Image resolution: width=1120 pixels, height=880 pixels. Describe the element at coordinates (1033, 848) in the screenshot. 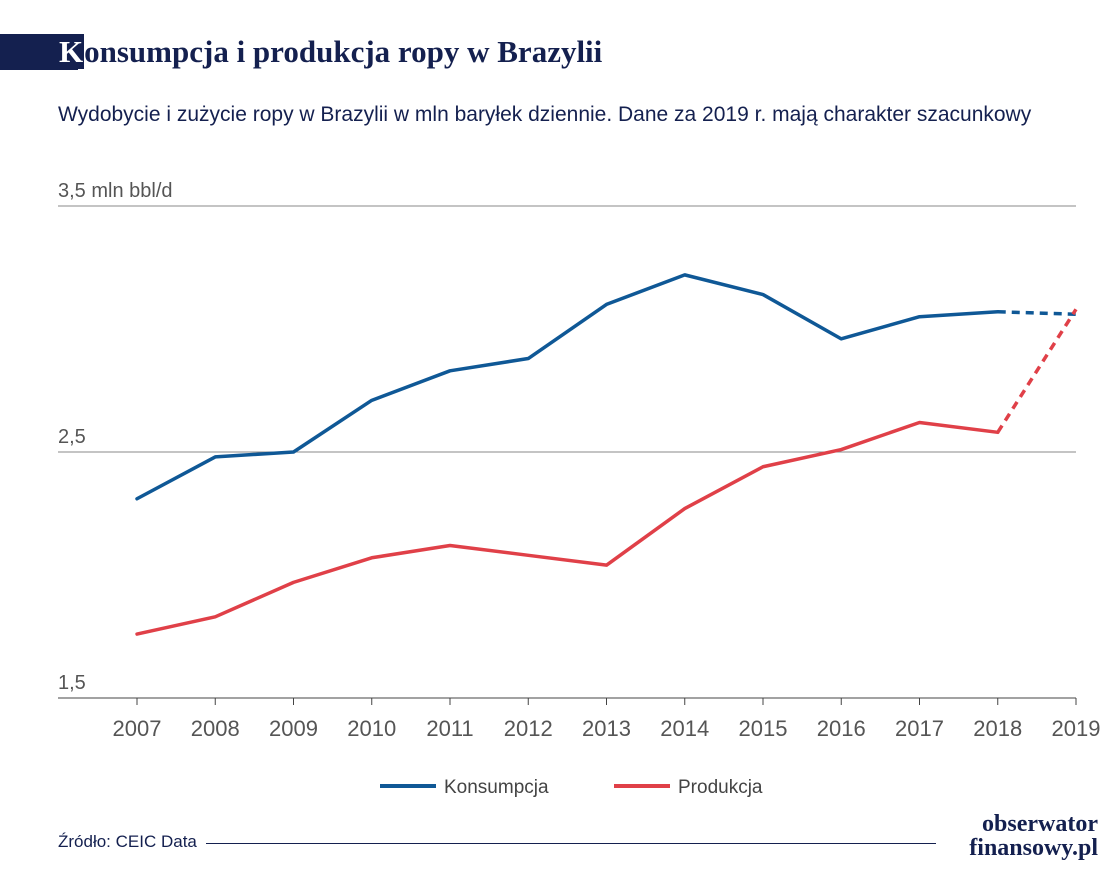

I see `logo-line-2: finansowy.pl` at that location.